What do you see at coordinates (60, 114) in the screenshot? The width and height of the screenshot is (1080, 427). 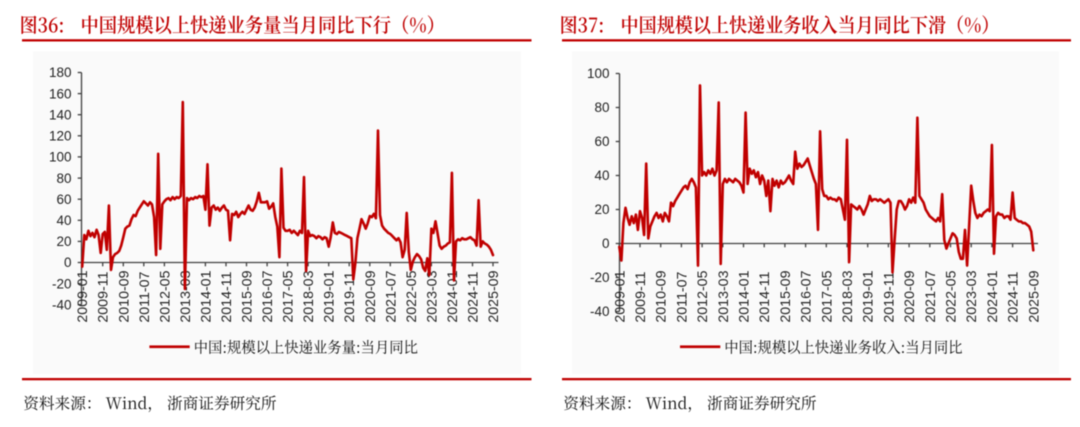 I see `svg-text: 140` at bounding box center [60, 114].